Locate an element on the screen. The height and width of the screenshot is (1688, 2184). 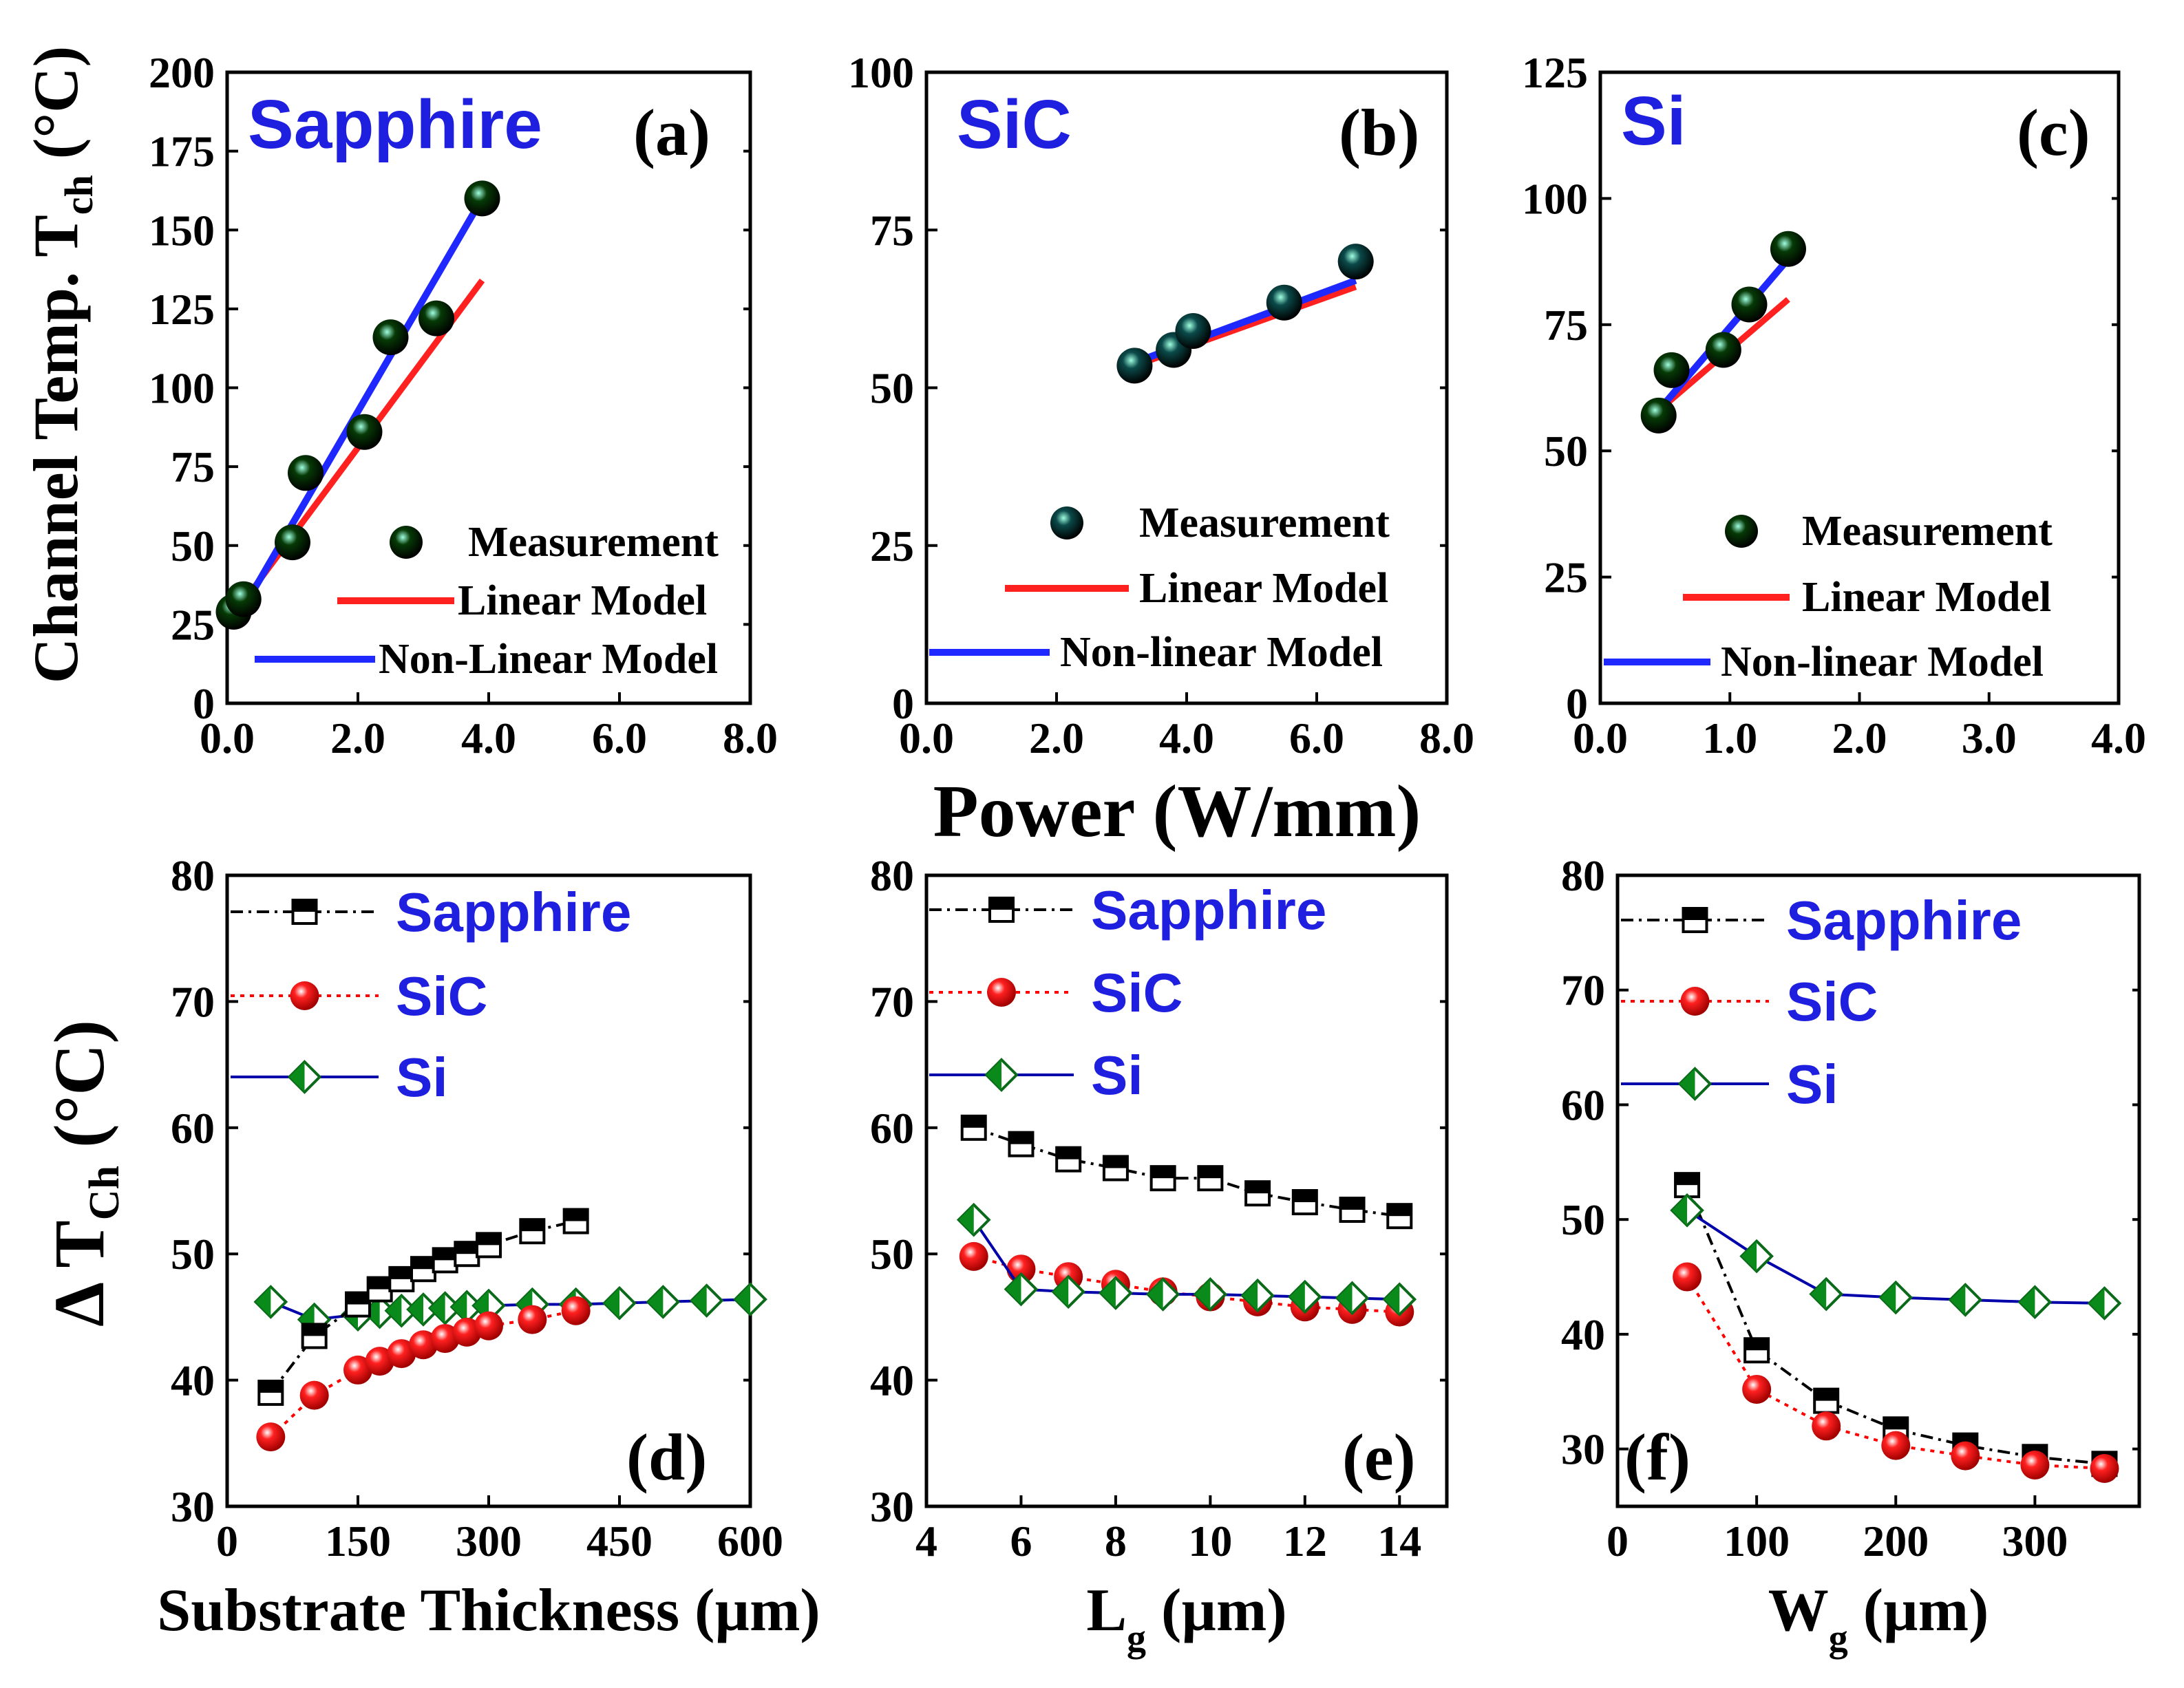
x-tick-label-b: 0.0 is located at coordinates (926, 738).